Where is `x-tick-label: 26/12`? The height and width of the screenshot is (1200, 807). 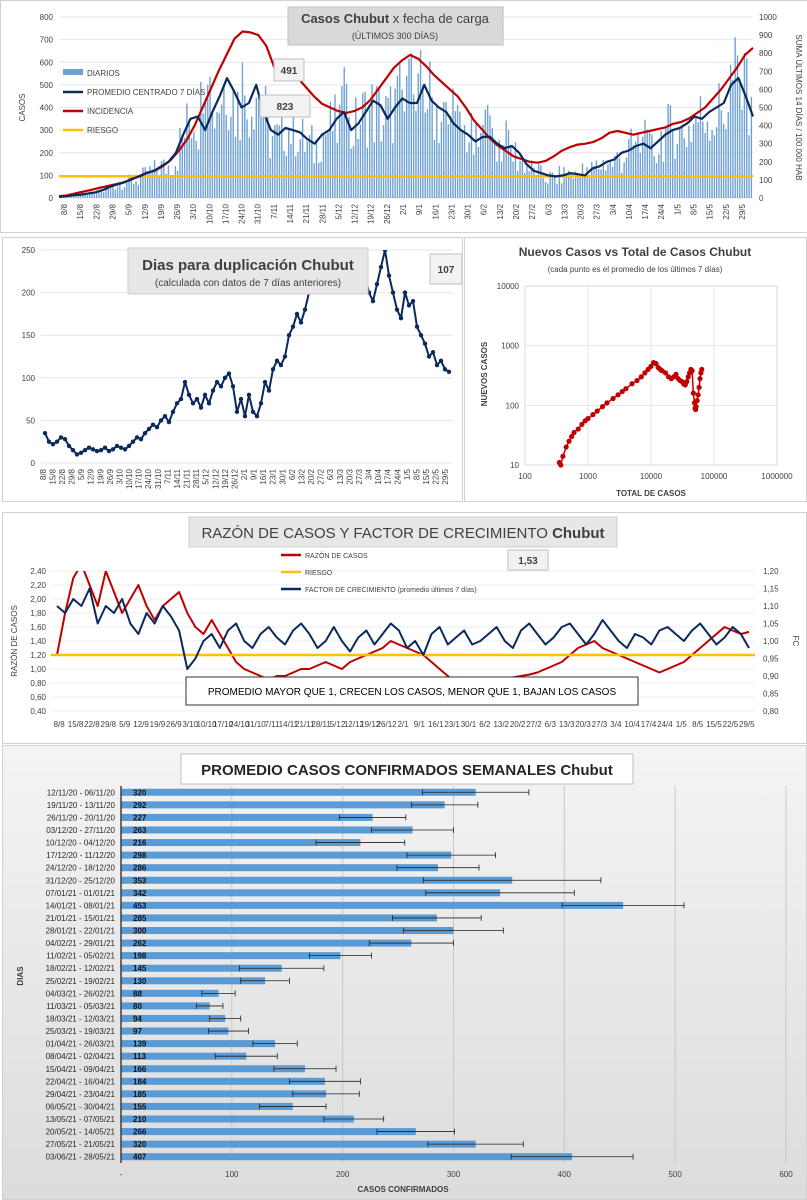
x-tick-label: 26/12 is located at coordinates (387, 724).